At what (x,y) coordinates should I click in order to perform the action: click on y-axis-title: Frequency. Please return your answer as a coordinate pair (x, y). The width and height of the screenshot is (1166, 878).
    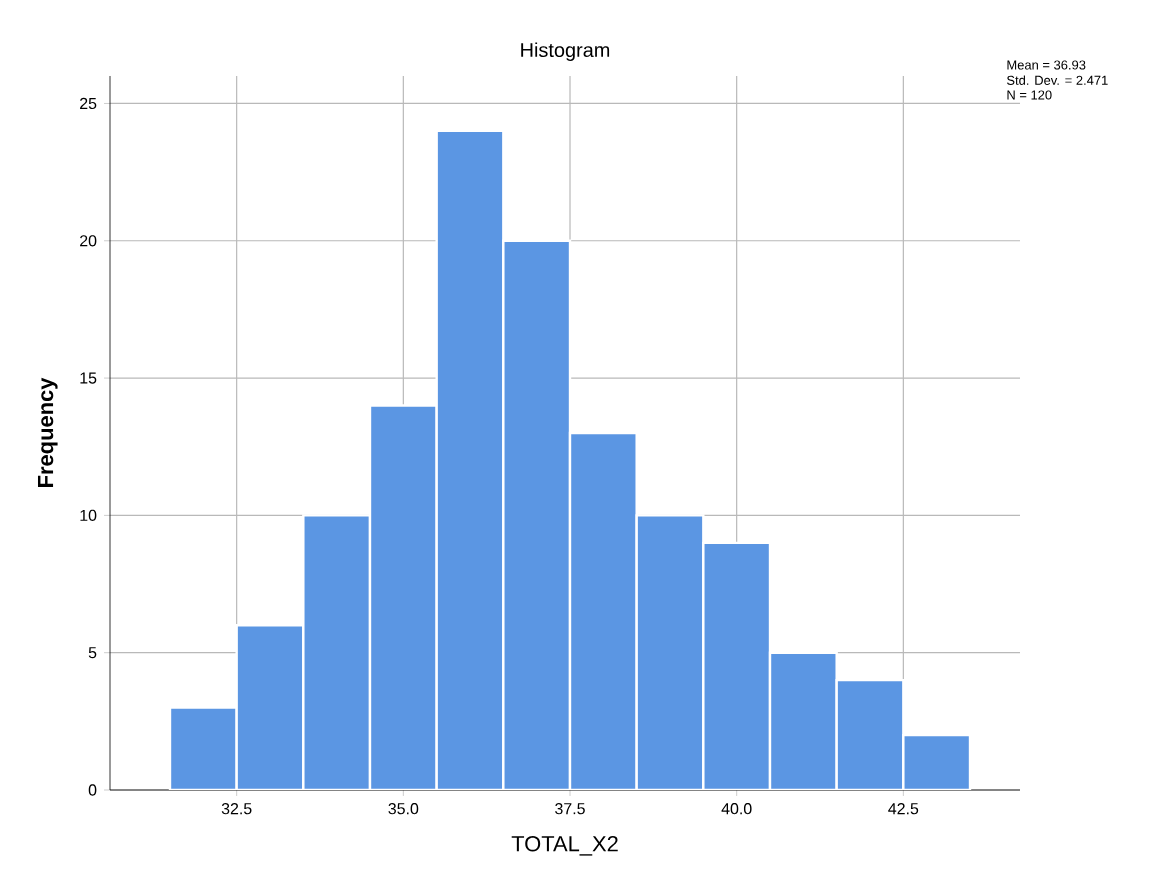
    Looking at the image, I should click on (47, 432).